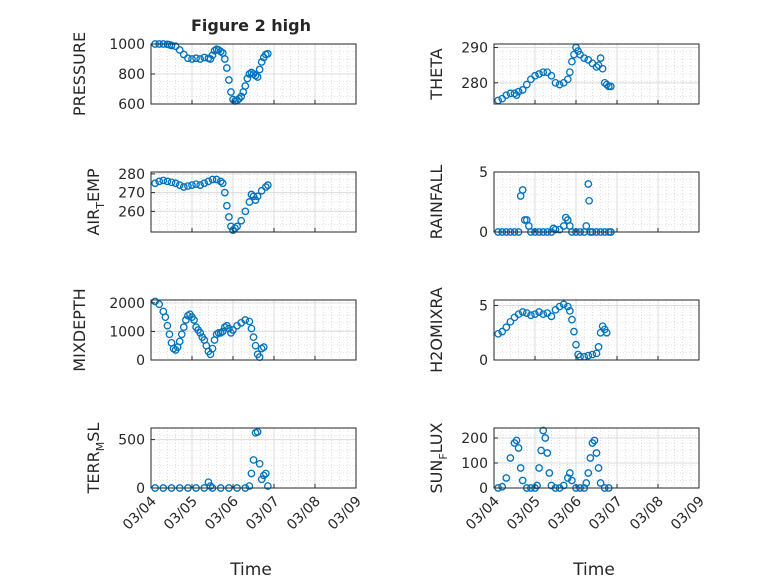 The image size is (778, 583). Describe the element at coordinates (483, 489) in the screenshot. I see `y-tick-label: 0` at that location.